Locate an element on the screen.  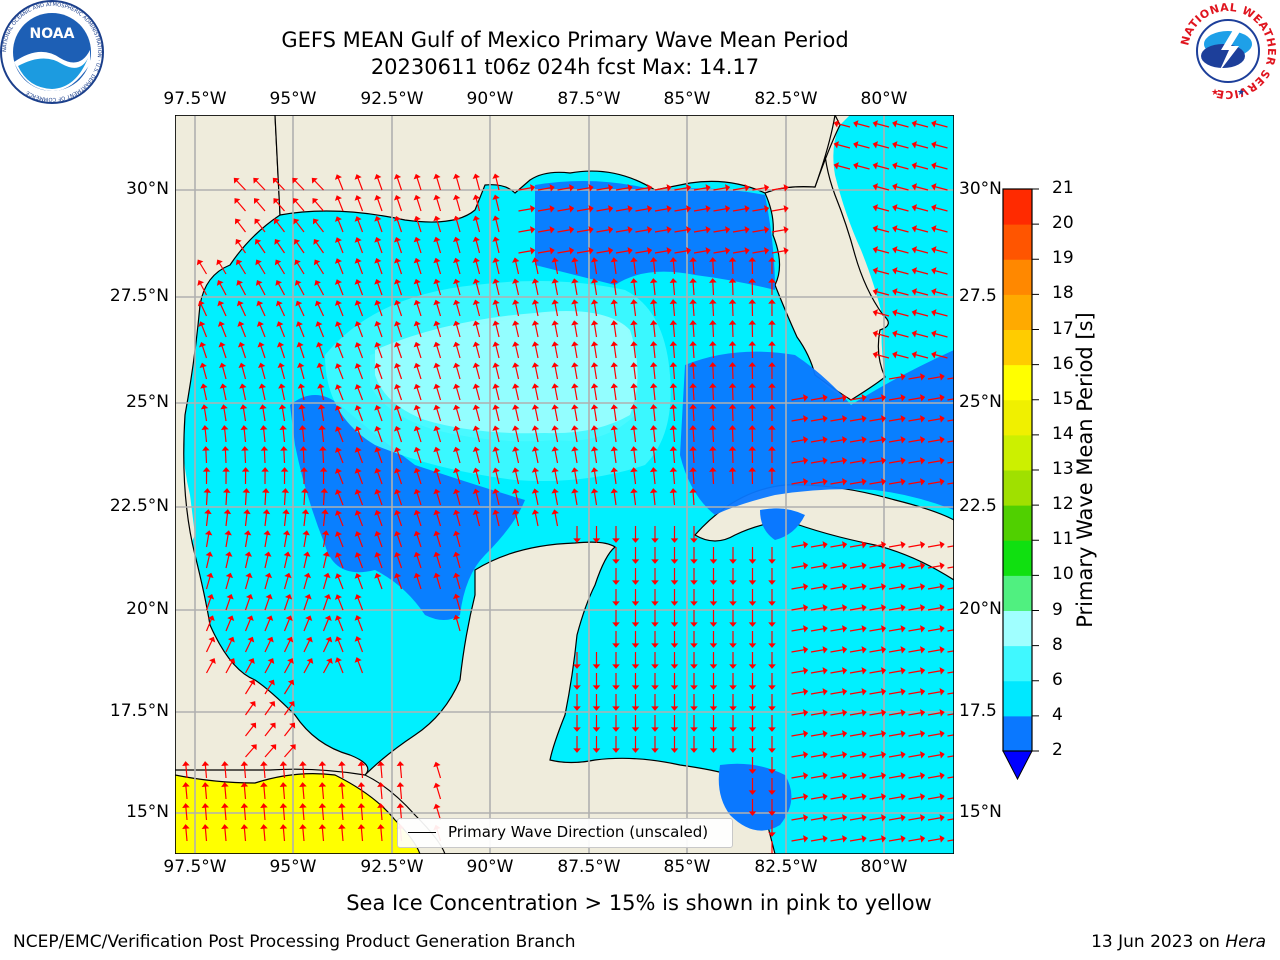
legend-label: Primary Wave Direction (unscaled) is located at coordinates (578, 832).